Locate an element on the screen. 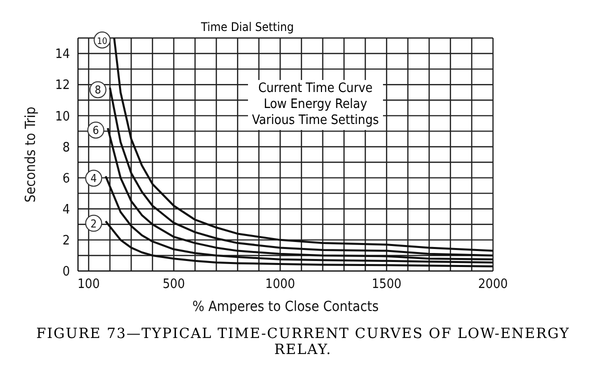 This screenshot has width=603, height=386. y-axis-title: Seconds to Trip is located at coordinates (30, 154).